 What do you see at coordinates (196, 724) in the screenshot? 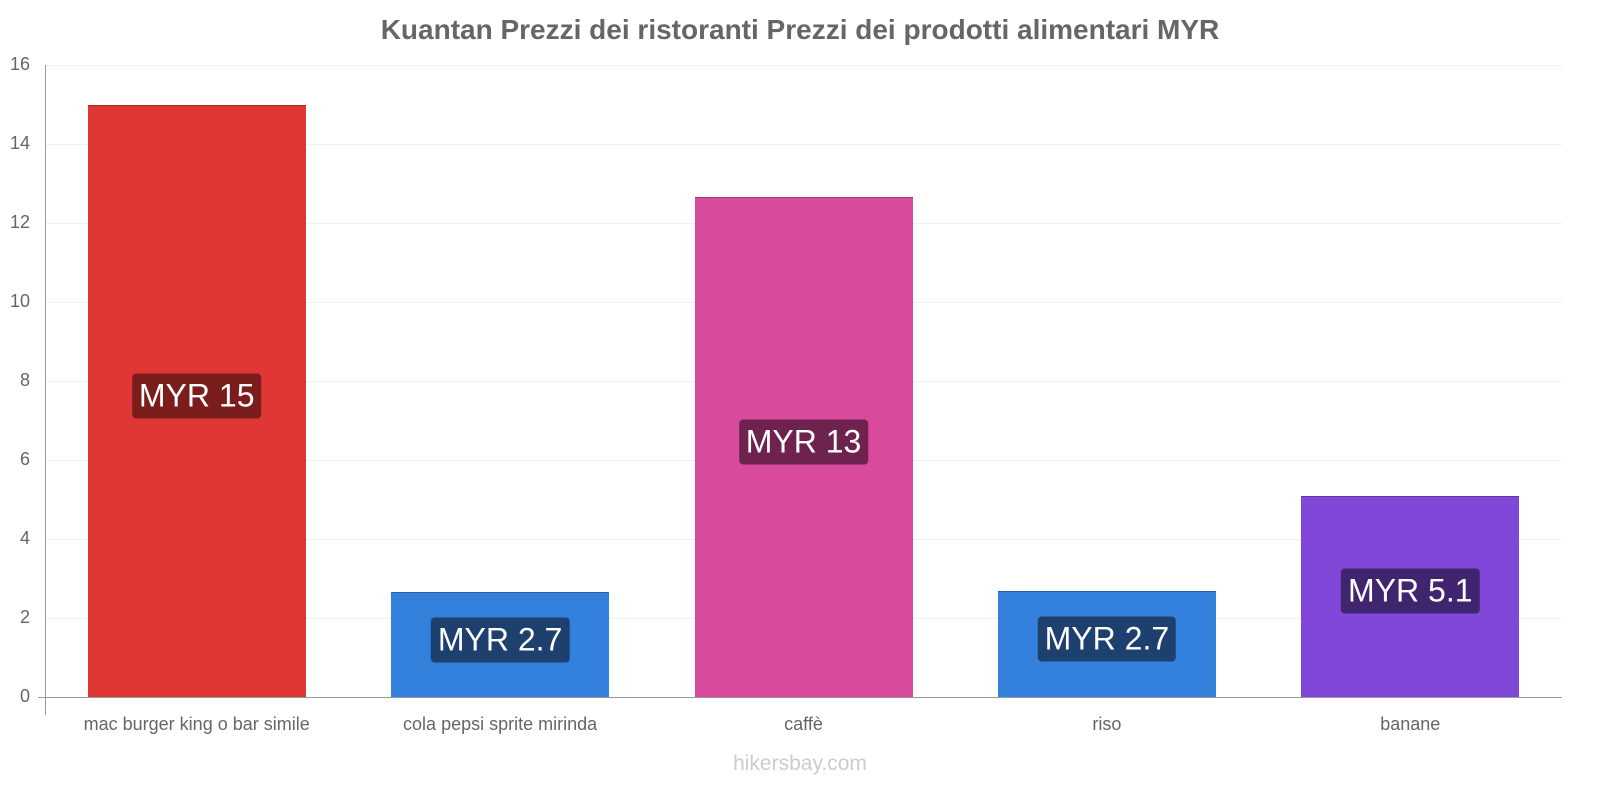
I see `x-tick-label: mac burger king o bar simile` at bounding box center [196, 724].